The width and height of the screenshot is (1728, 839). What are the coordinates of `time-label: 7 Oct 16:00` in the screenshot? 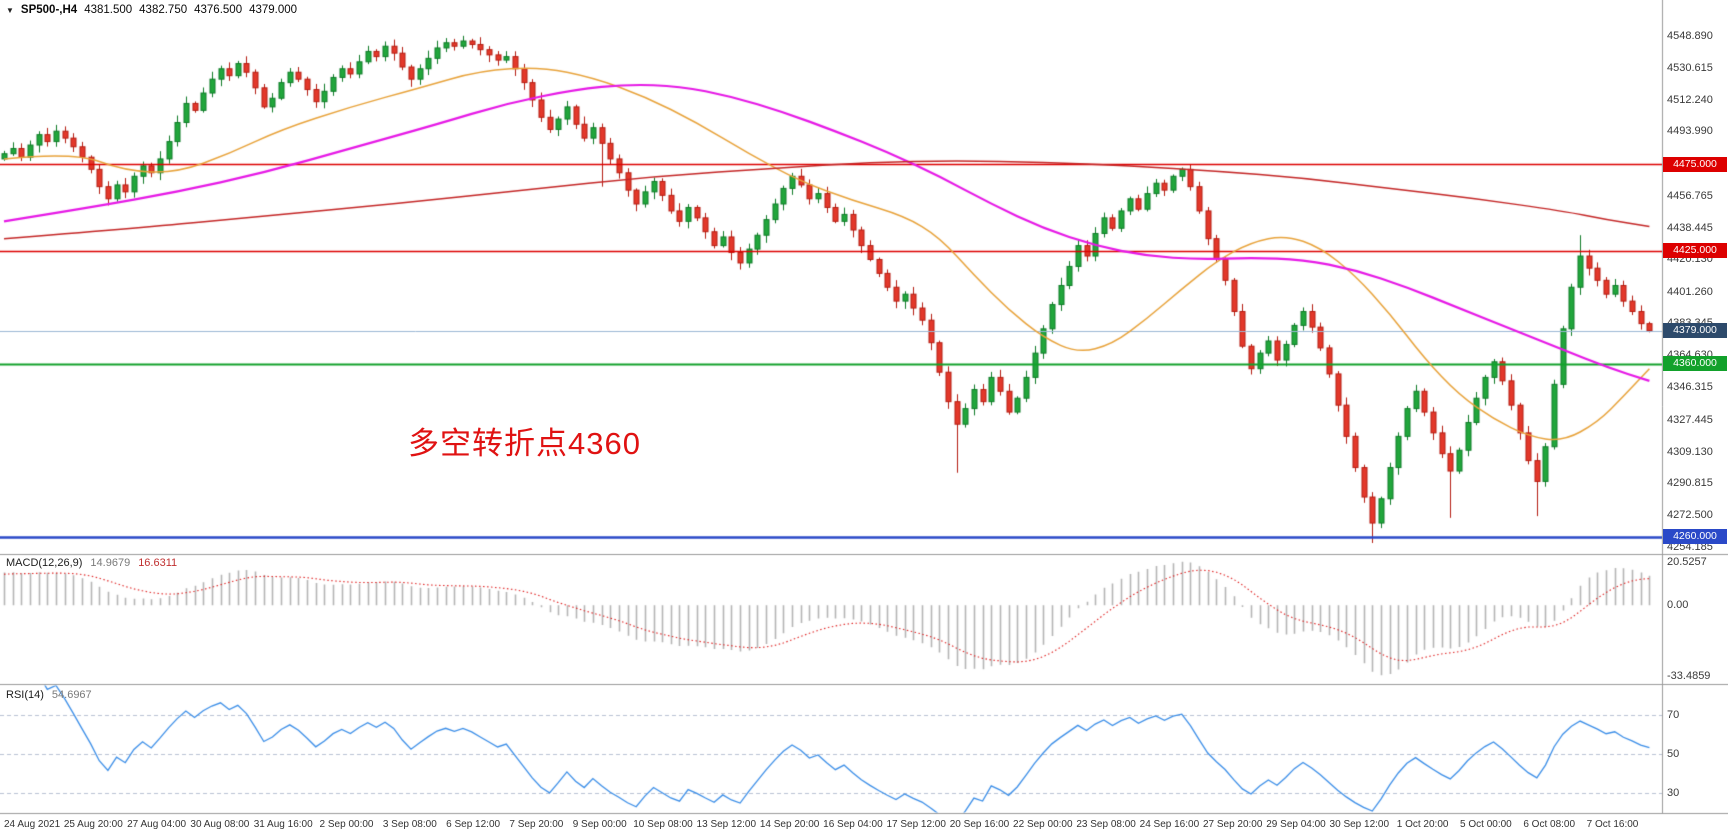 It's located at (1612, 824).